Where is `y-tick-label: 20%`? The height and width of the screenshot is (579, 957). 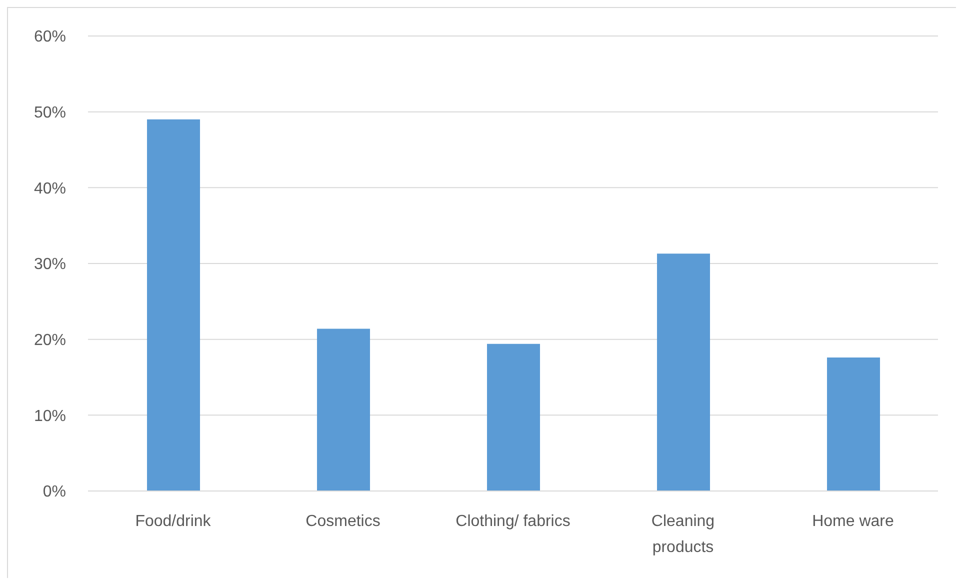 y-tick-label: 20% is located at coordinates (50, 341).